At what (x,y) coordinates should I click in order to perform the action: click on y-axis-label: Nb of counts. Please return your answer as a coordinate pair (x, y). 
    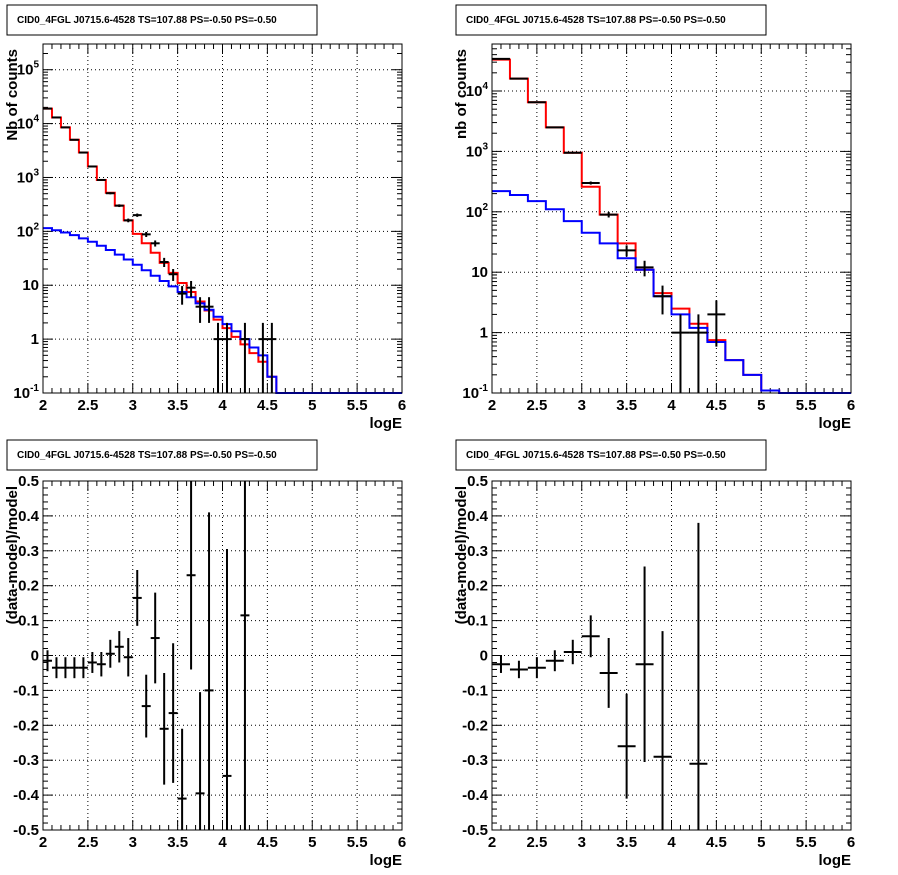
    Looking at the image, I should click on (12, 95).